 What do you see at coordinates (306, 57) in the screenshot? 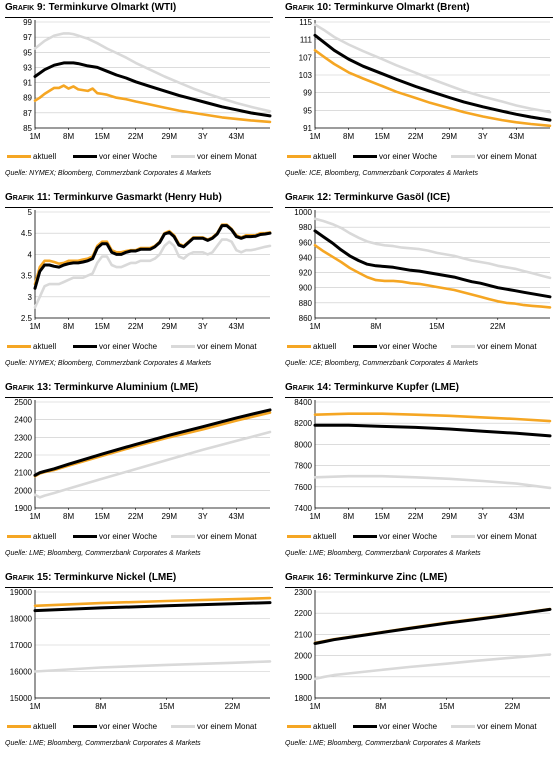
I see `y-tick-label: 107` at bounding box center [306, 57].